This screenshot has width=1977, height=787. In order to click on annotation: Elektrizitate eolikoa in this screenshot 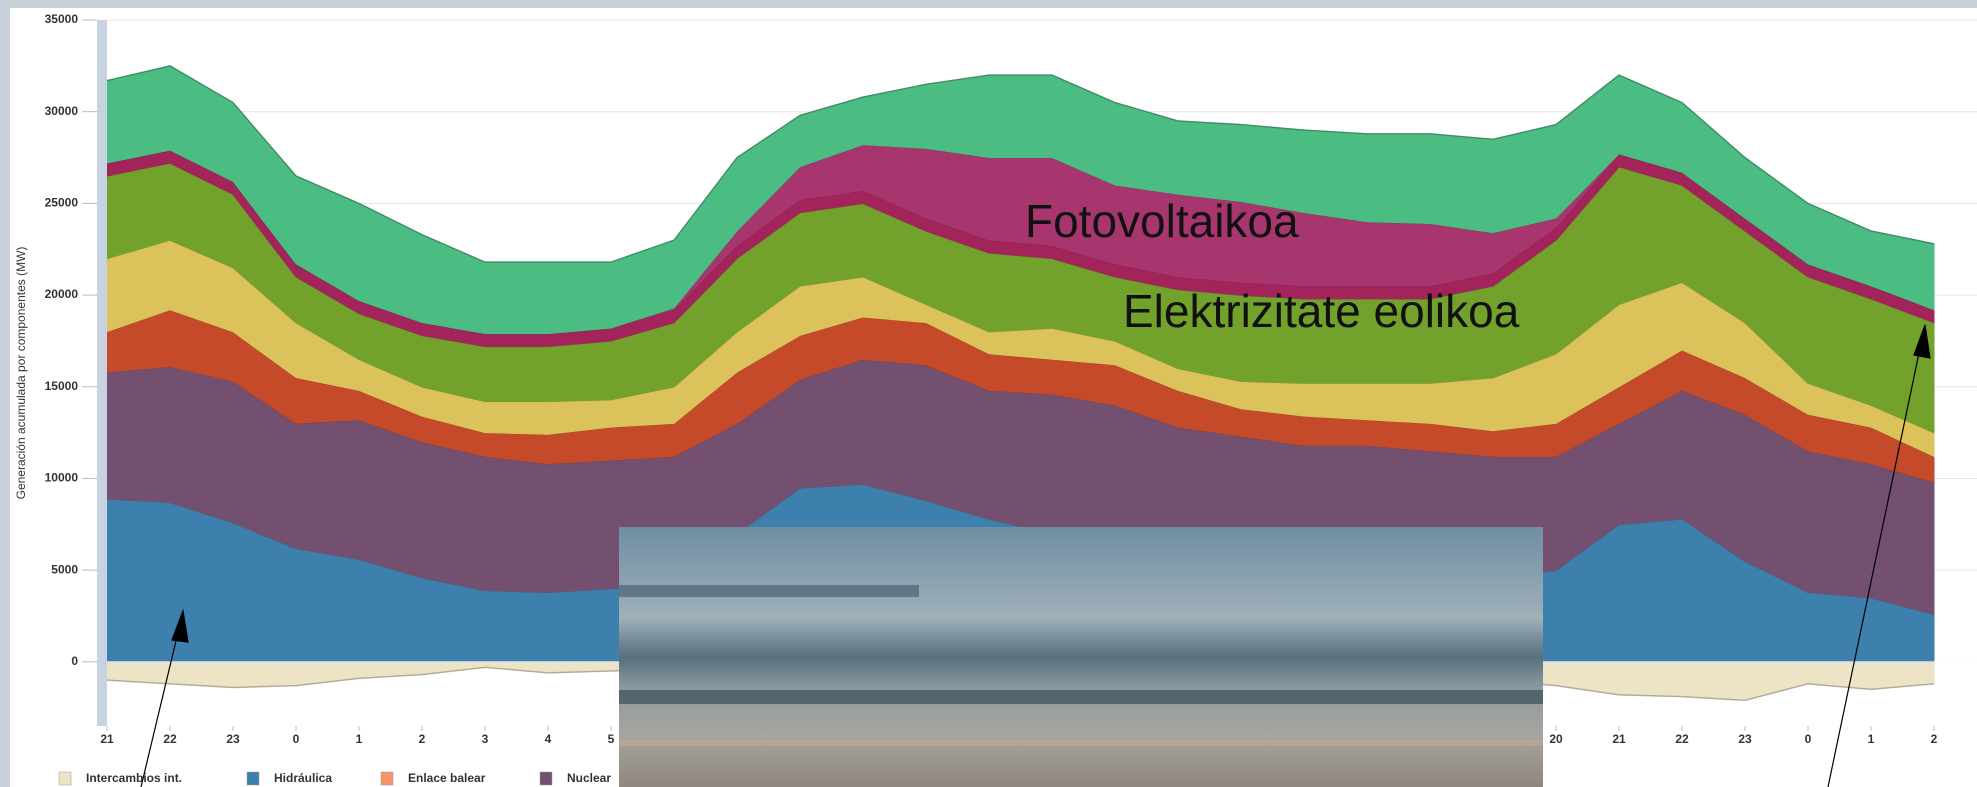, I will do `click(1321, 311)`.